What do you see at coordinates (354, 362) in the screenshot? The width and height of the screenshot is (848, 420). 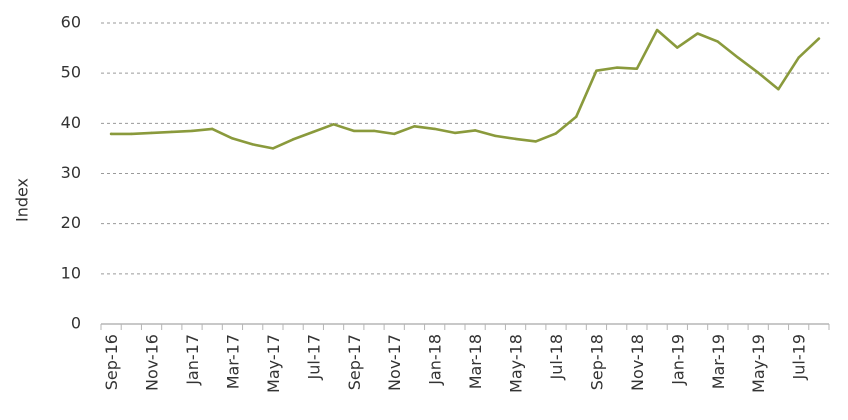 I see `x-tick-label: Sep-17` at bounding box center [354, 362].